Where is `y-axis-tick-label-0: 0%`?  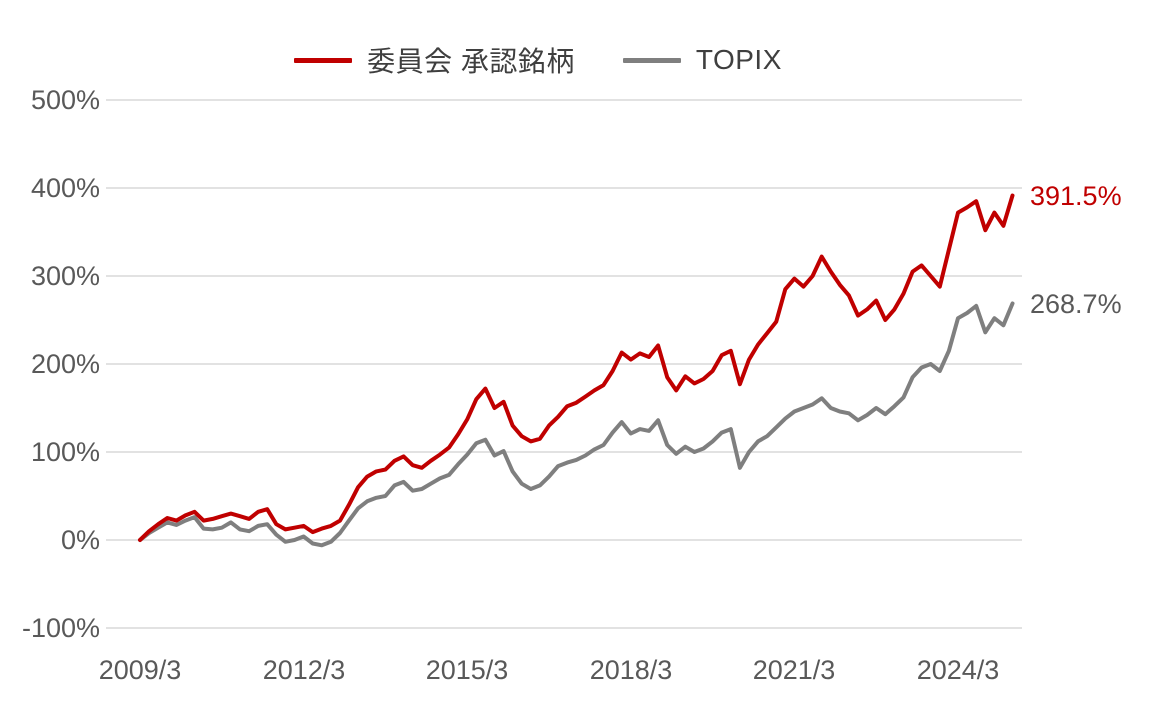 y-axis-tick-label-0: 0% is located at coordinates (80, 540).